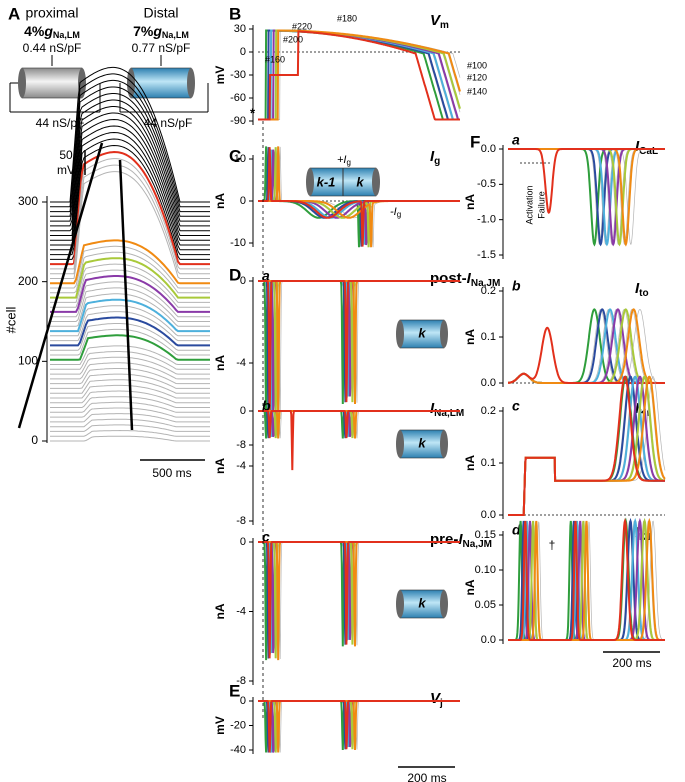  What do you see at coordinates (344, 160) in the screenshot?
I see `annotation: +Ig` at bounding box center [344, 160].